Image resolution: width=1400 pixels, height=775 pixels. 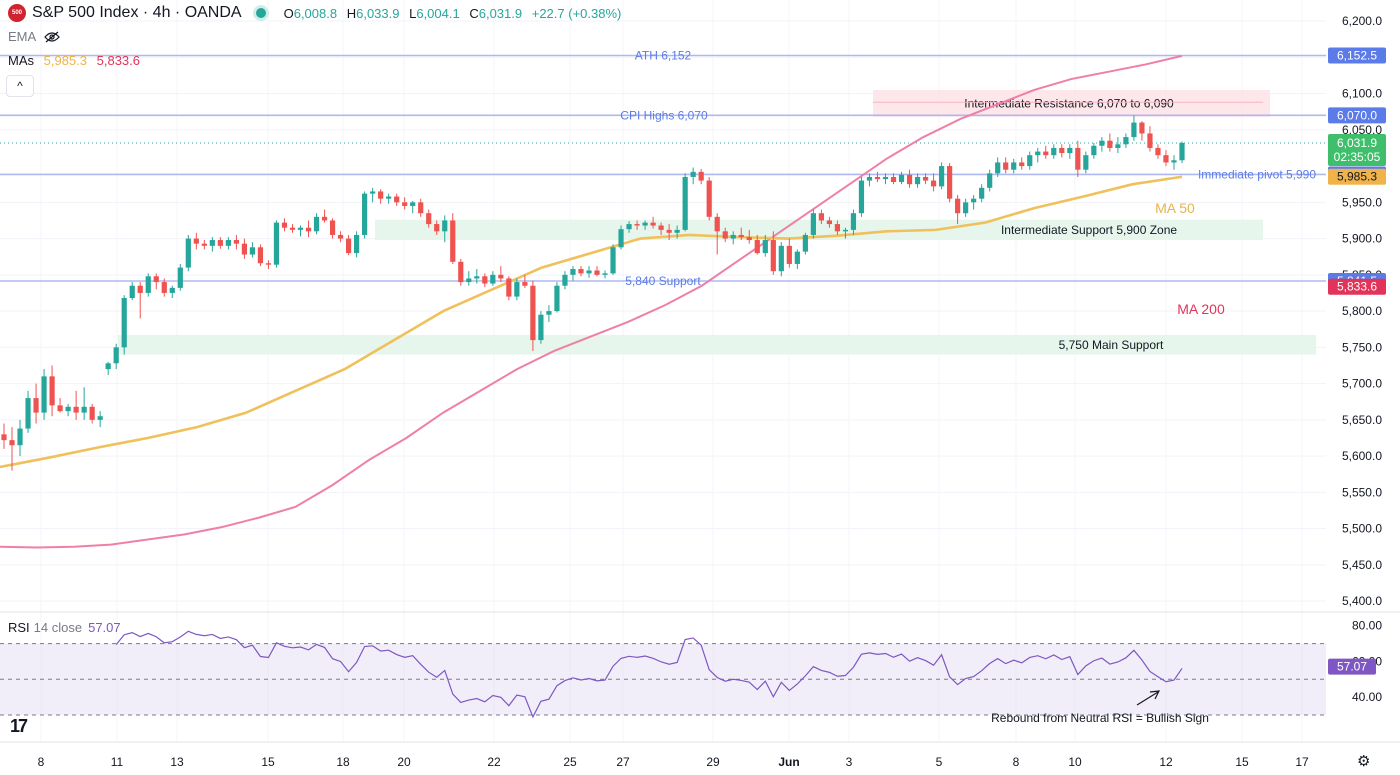 I want to click on y-tick-label: 5,750.0, so click(x=1362, y=347).